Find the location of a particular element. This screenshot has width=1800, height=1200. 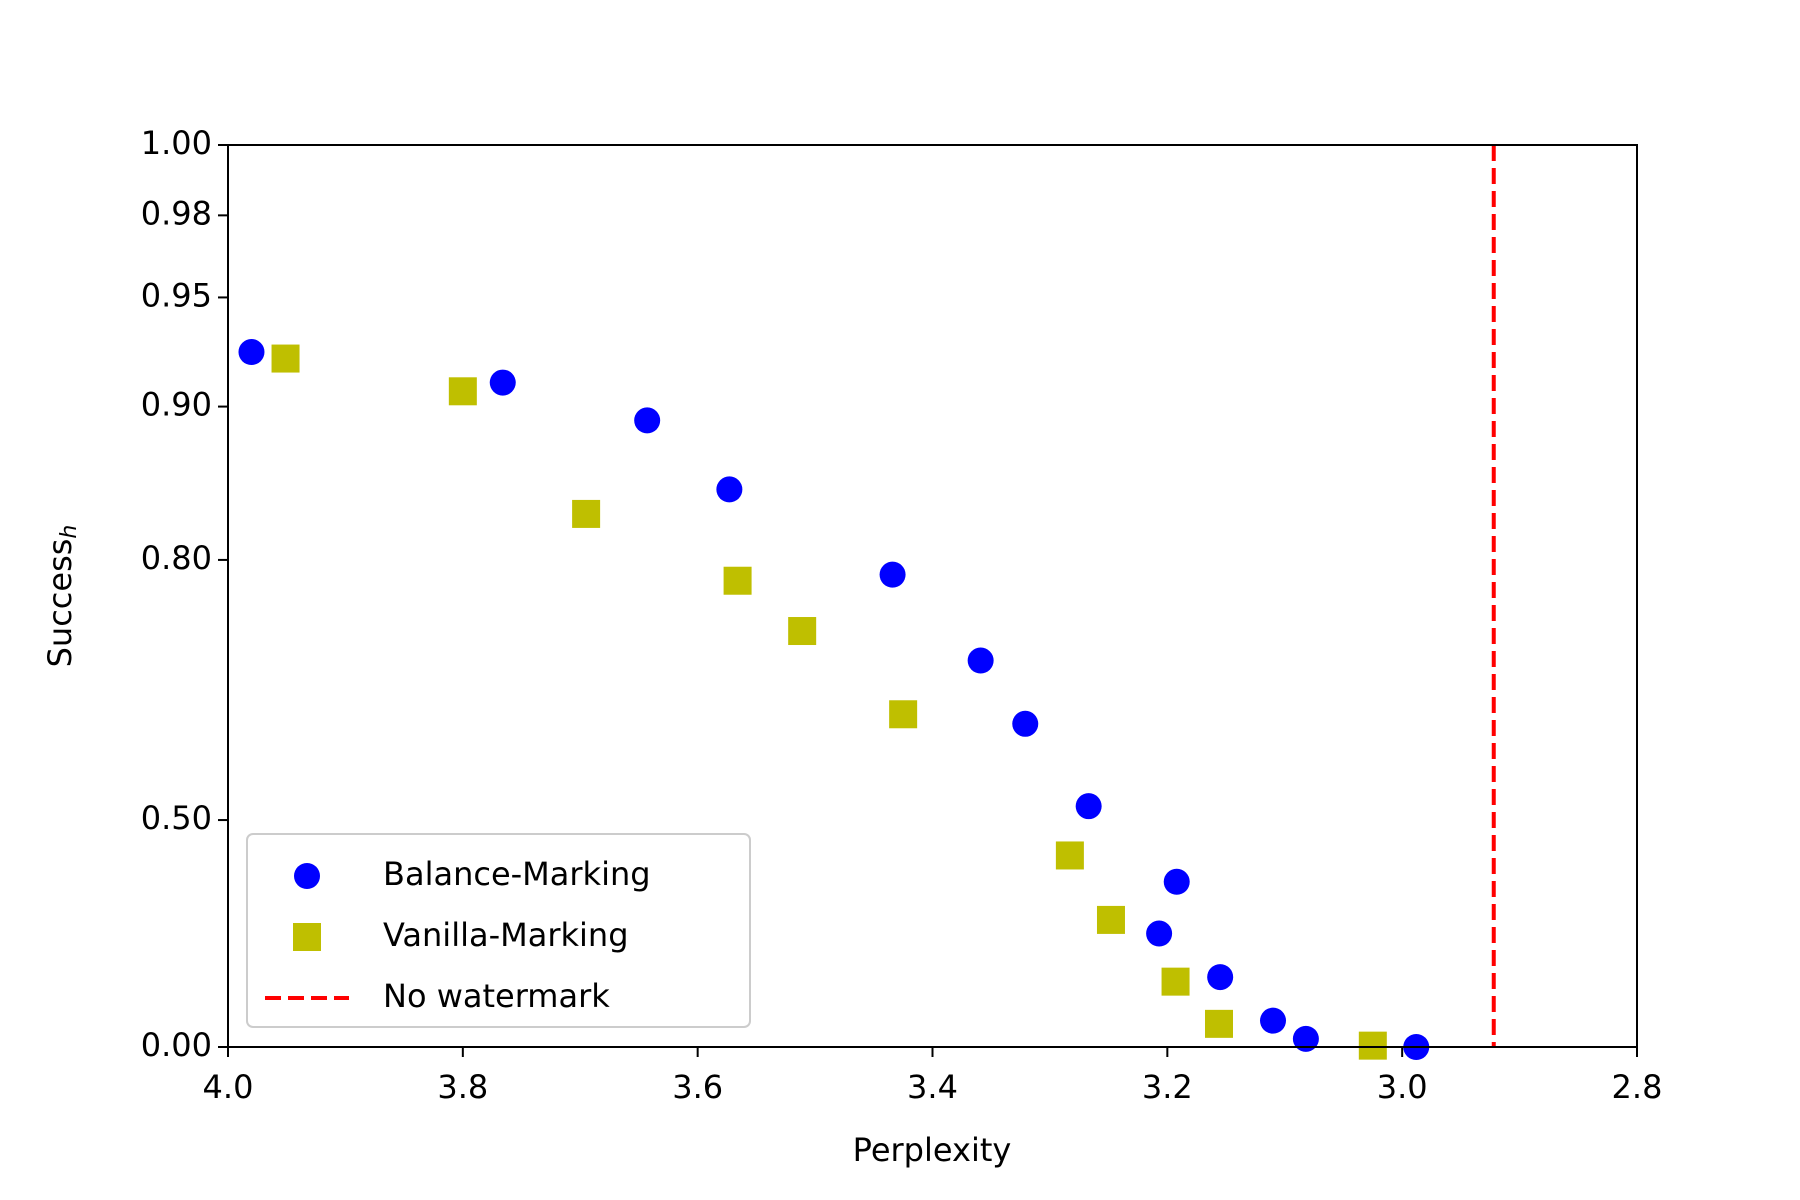

x-tick-label: 3.2 is located at coordinates (1167, 1087).